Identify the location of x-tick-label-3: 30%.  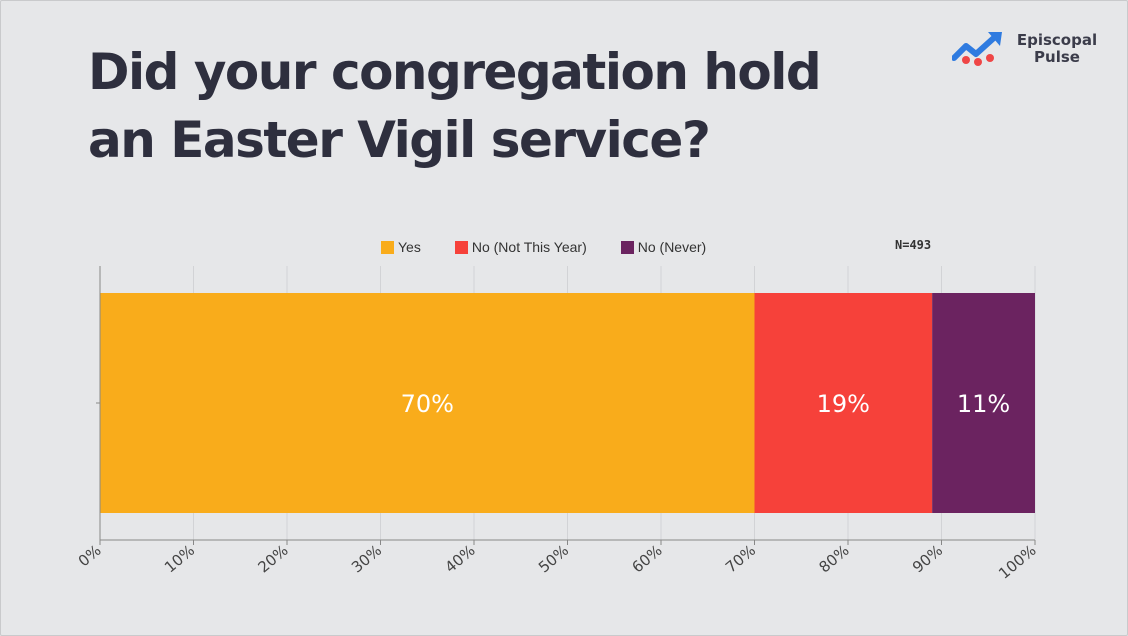
(366, 558).